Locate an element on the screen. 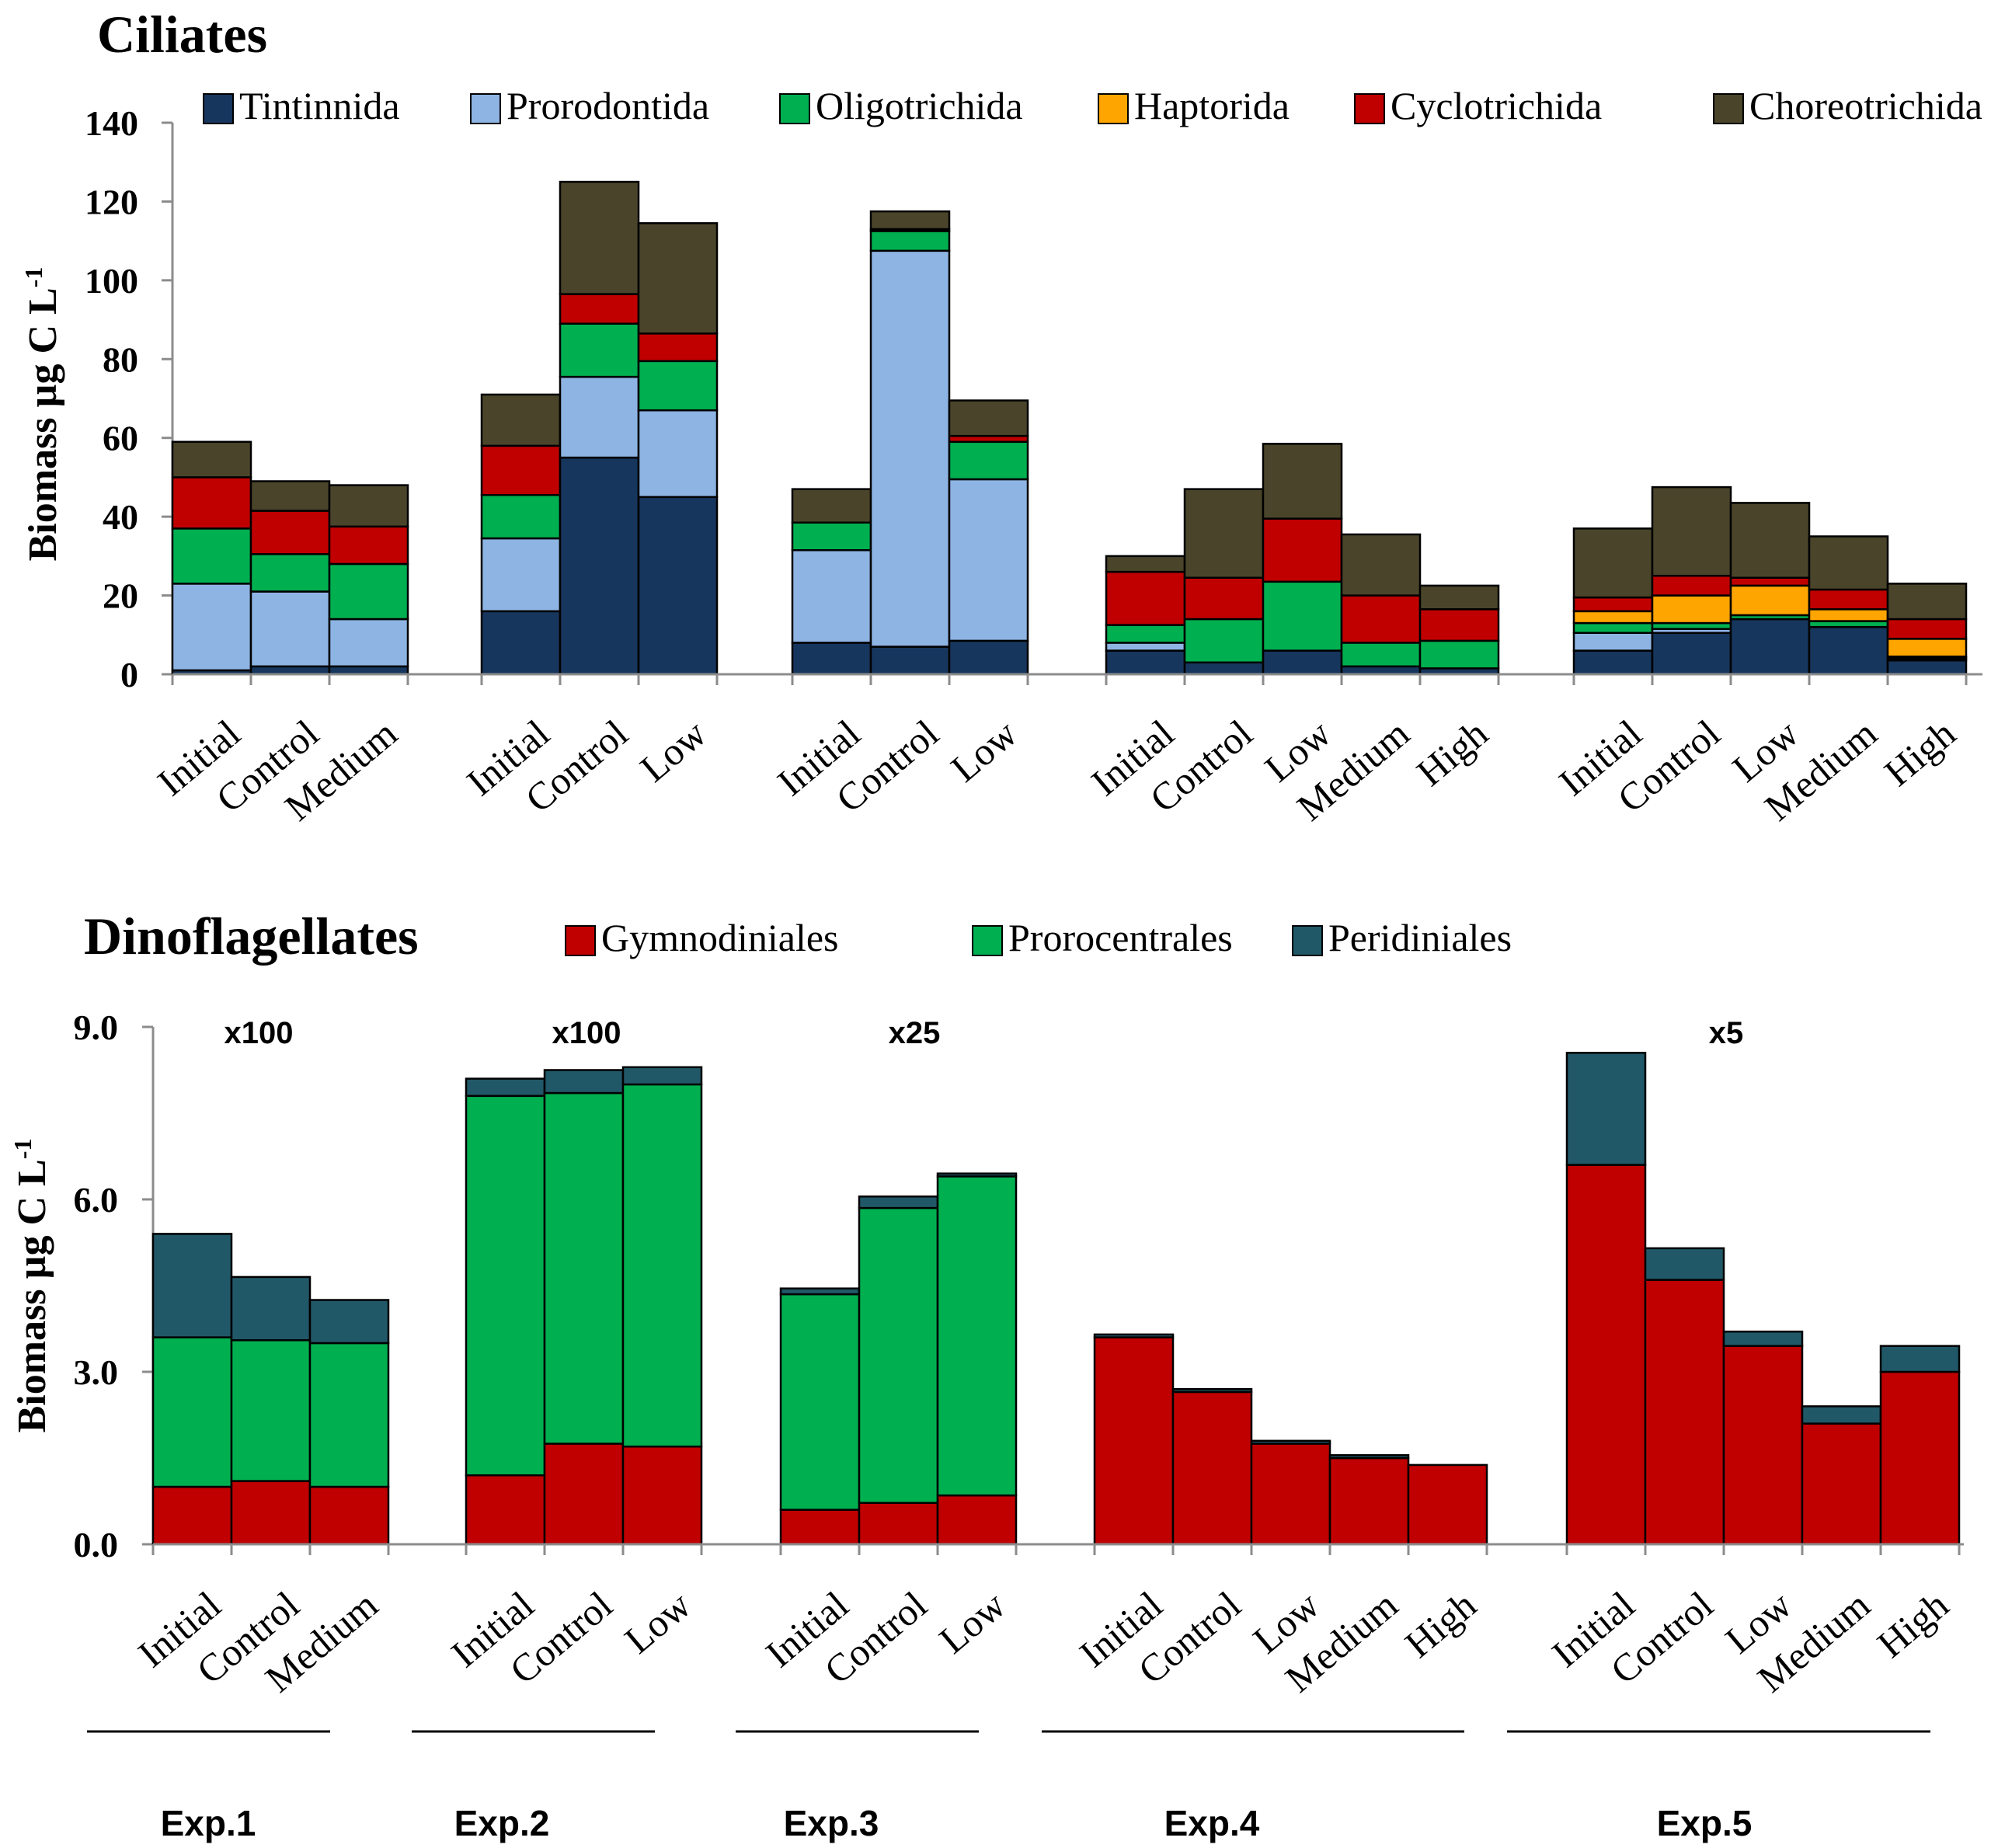 Image resolution: width=1991 pixels, height=1848 pixels. dinoflagellates-y-axis-label: Biomass µg C L-1 is located at coordinates (31, 1286).